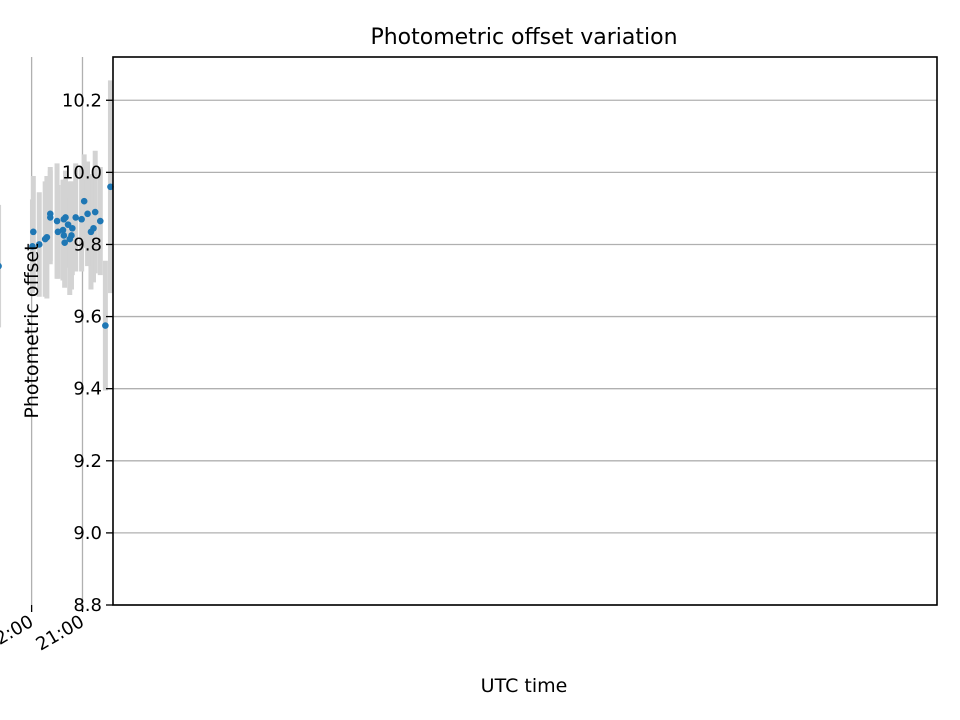 The image size is (960, 720). What do you see at coordinates (57, 256) in the screenshot?
I see `data-points` at bounding box center [57, 256].